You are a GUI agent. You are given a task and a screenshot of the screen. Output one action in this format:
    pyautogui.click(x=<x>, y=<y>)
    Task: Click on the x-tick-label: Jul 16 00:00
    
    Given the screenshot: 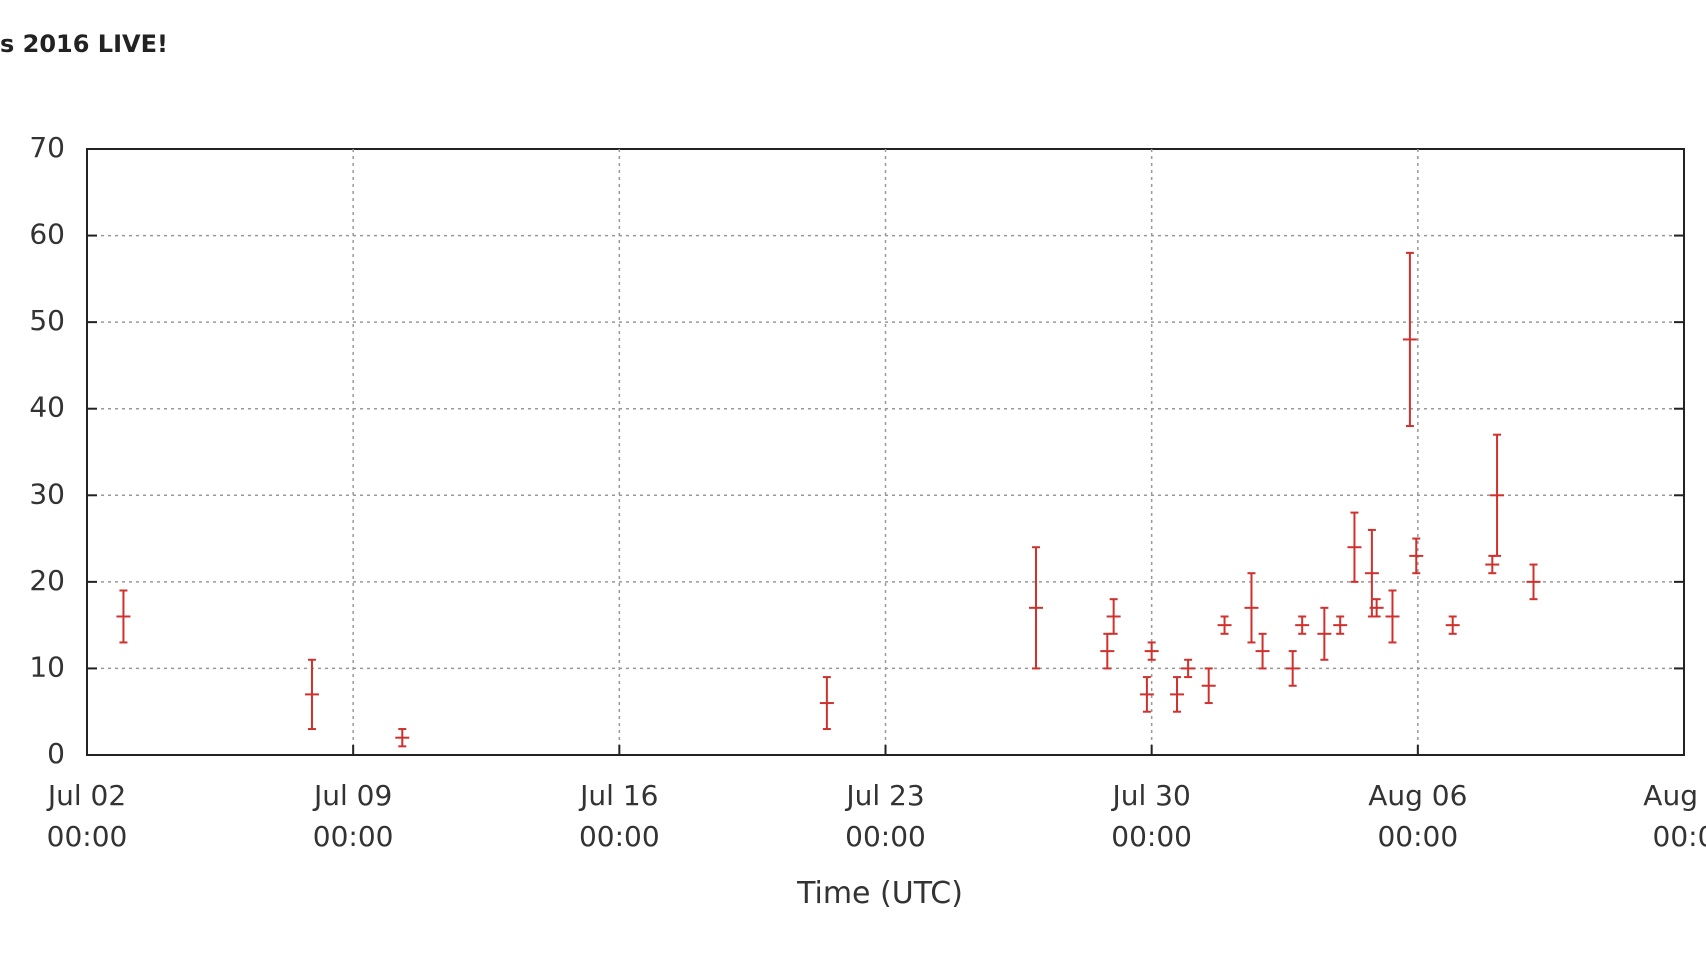 What is the action you would take?
    pyautogui.click(x=619, y=816)
    